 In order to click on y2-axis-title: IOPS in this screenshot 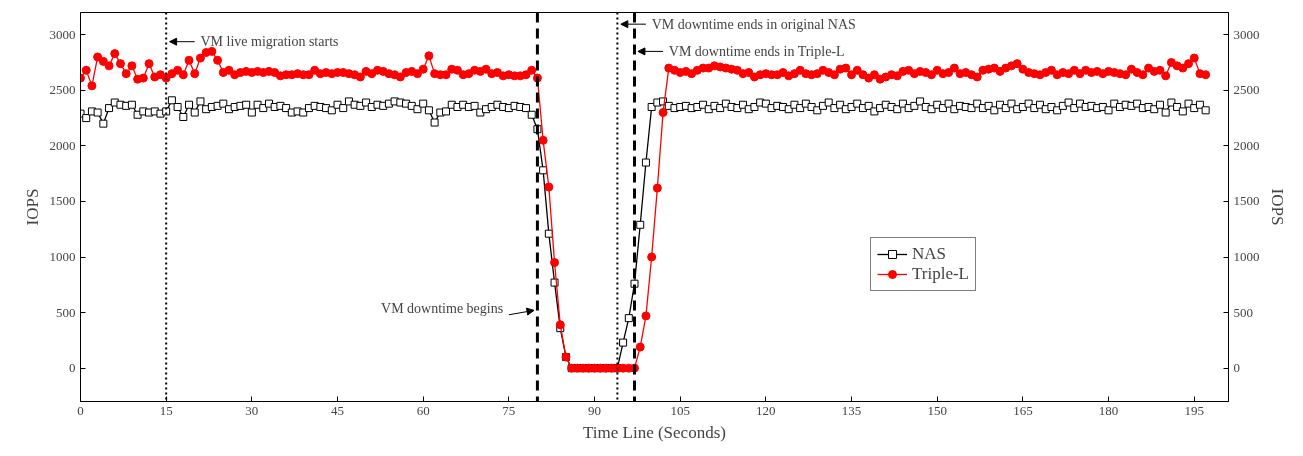, I will do `click(1277, 207)`.